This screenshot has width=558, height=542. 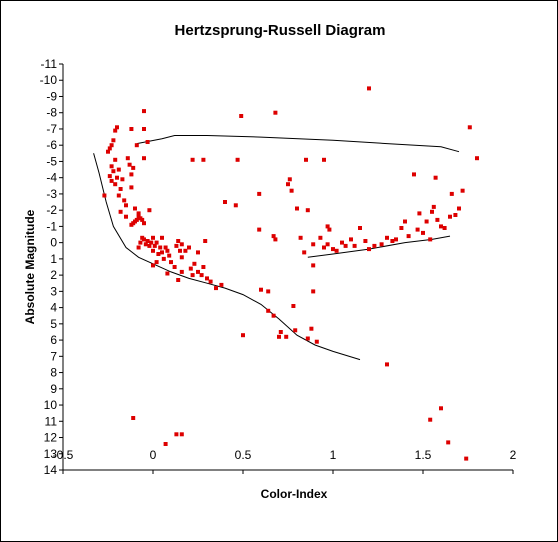 I want to click on x-tick-label: 1.5, so click(x=423, y=455).